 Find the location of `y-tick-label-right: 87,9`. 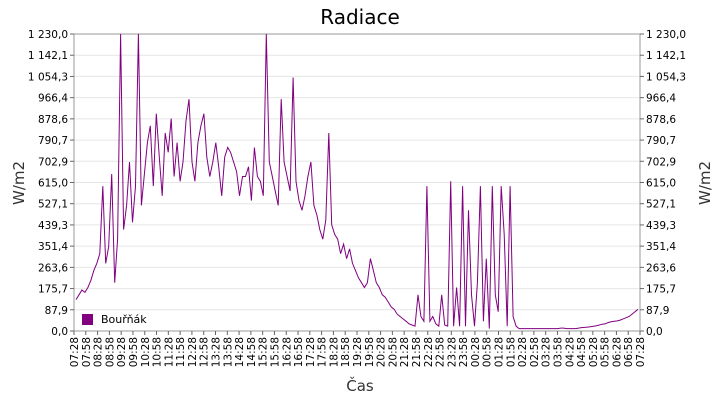

y-tick-label-right: 87,9 is located at coordinates (657, 311).